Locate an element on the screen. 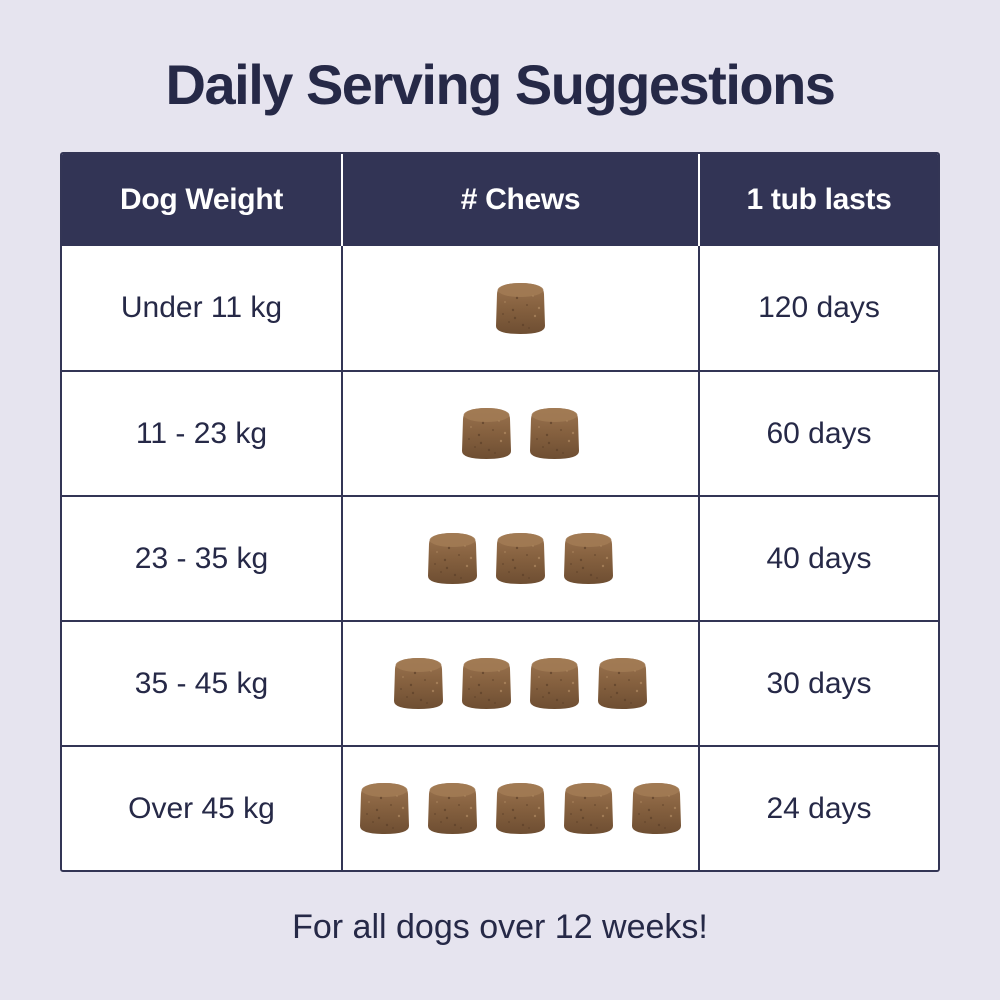 Image resolution: width=1000 pixels, height=1000 pixels. table-row: Under 11 kg 120 days is located at coordinates (500, 308).